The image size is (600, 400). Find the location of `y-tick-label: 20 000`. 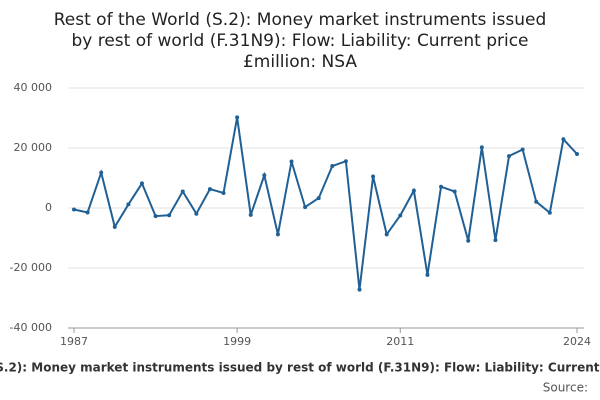

y-tick-label: 20 000 is located at coordinates (33, 147).